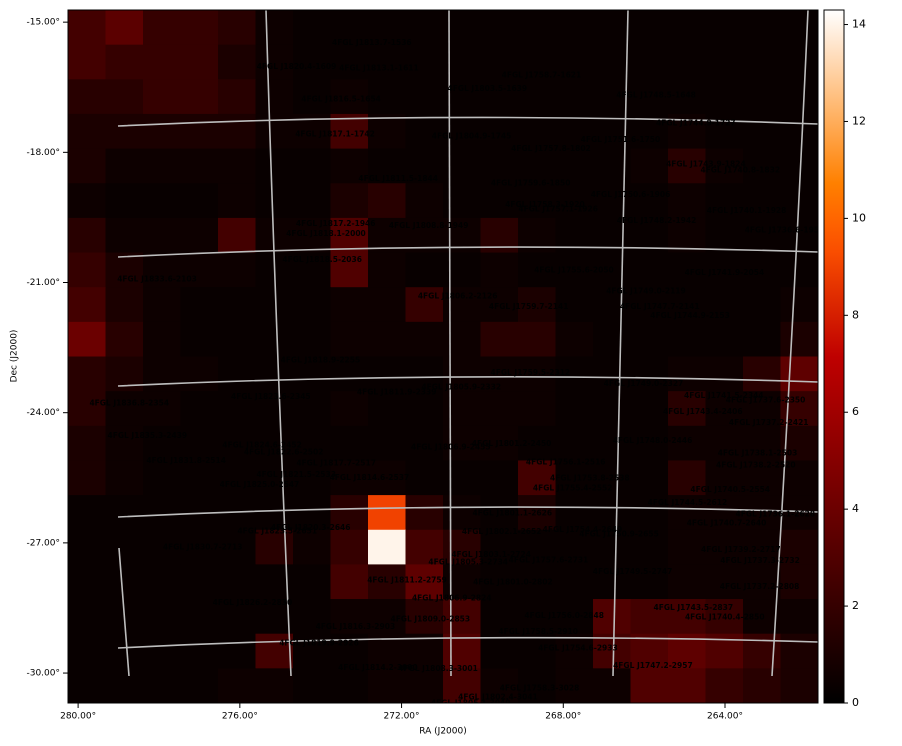 The image size is (902, 746). Describe the element at coordinates (402, 717) in the screenshot. I see `x-tick-label: 272.00°` at that location.